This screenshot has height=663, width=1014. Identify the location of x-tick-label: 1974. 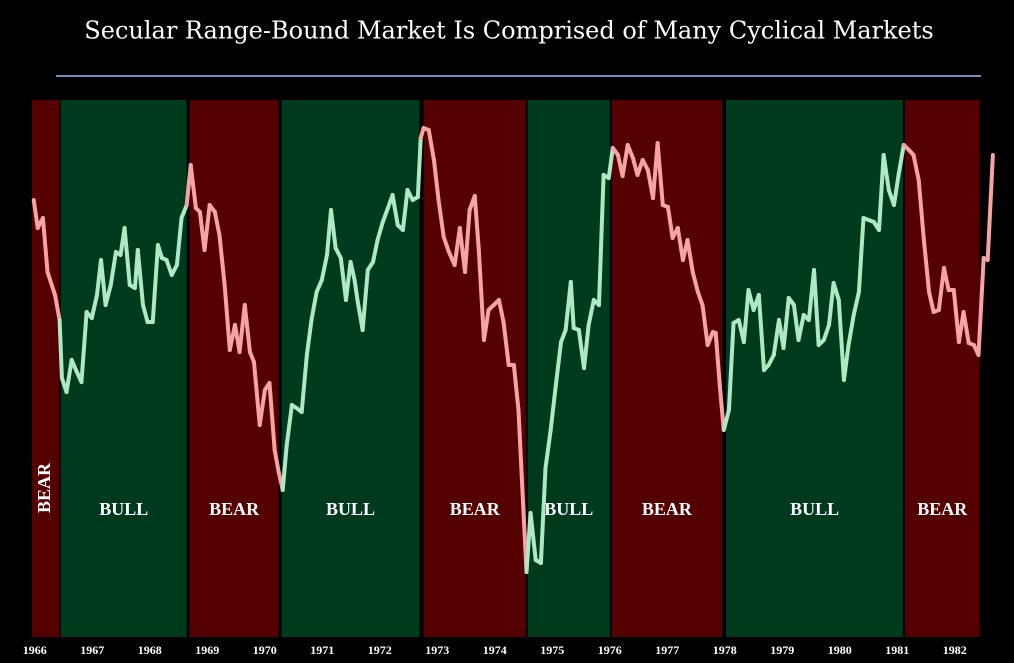
(495, 650).